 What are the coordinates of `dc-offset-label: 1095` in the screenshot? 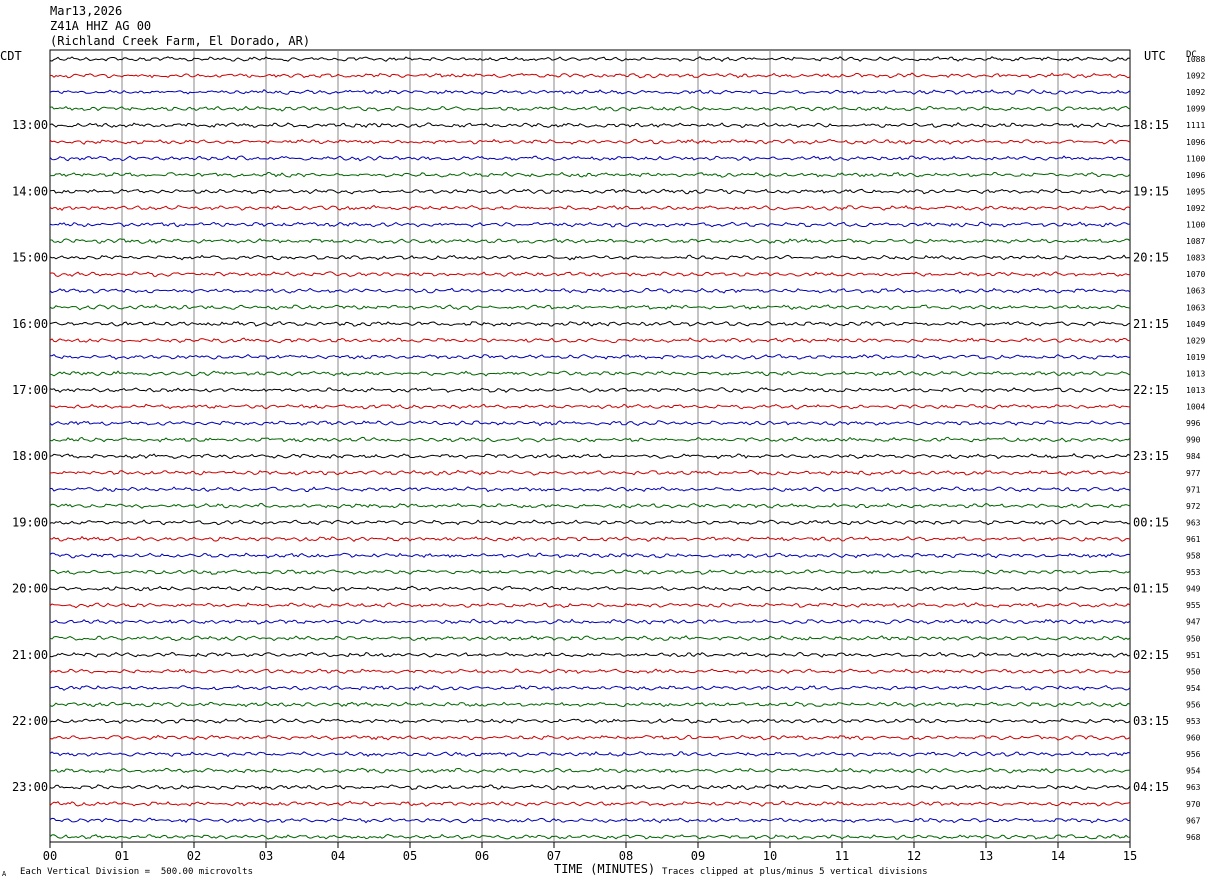 It's located at (1195, 191).